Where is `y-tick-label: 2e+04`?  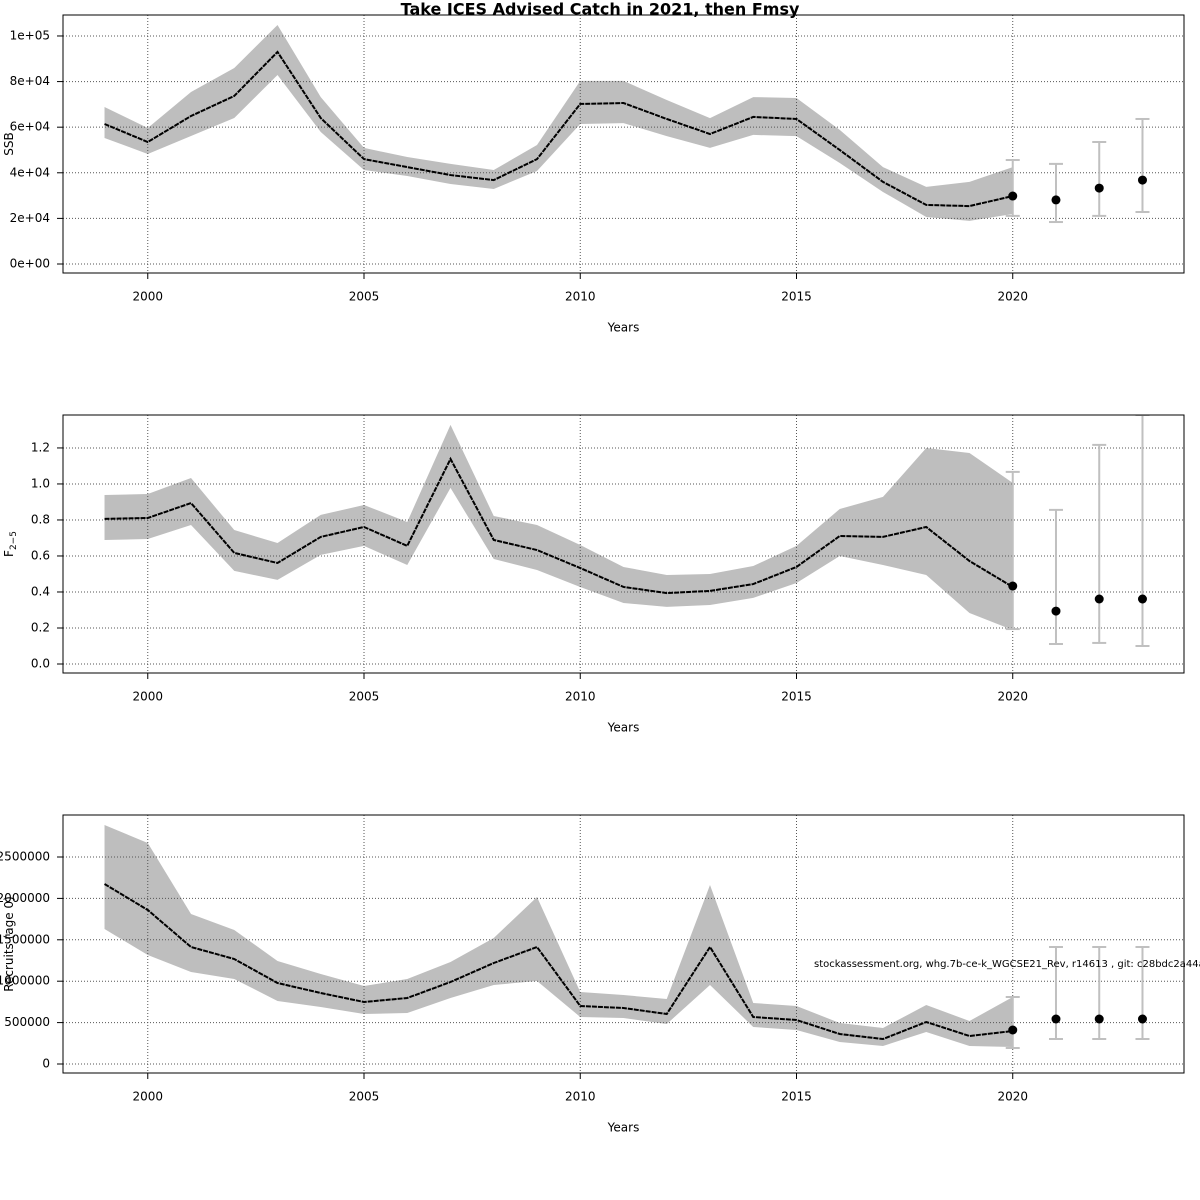
y-tick-label: 2e+04 is located at coordinates (30, 218).